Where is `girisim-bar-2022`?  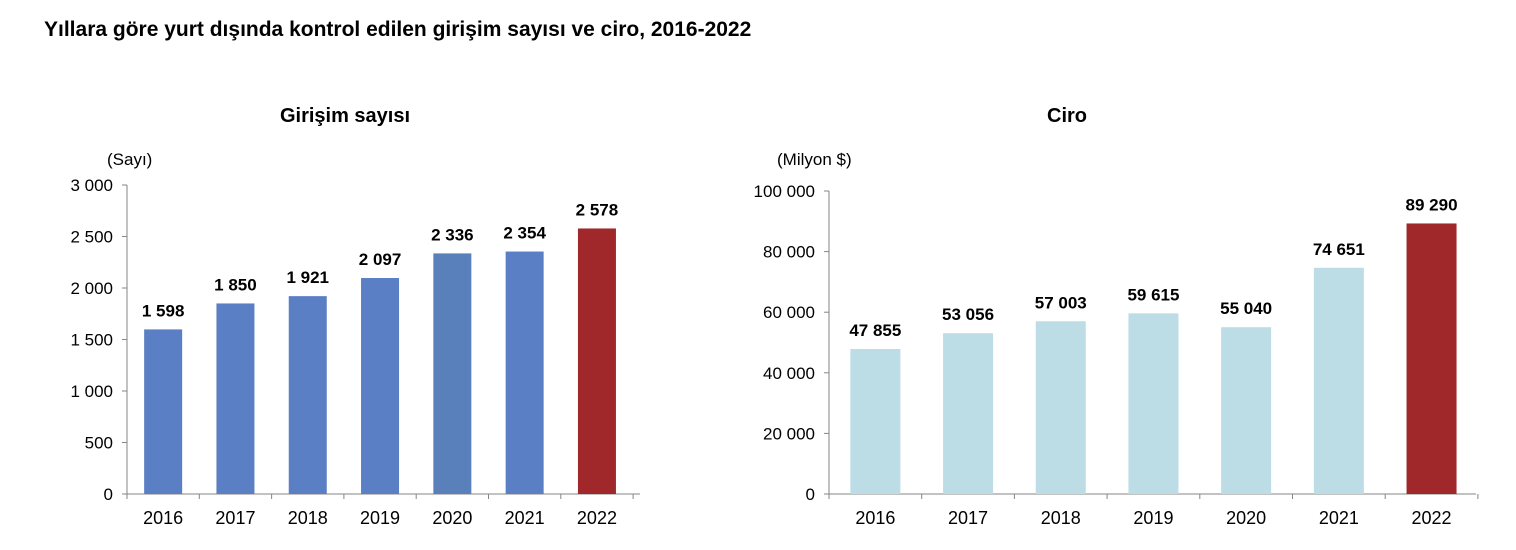 girisim-bar-2022 is located at coordinates (596, 361).